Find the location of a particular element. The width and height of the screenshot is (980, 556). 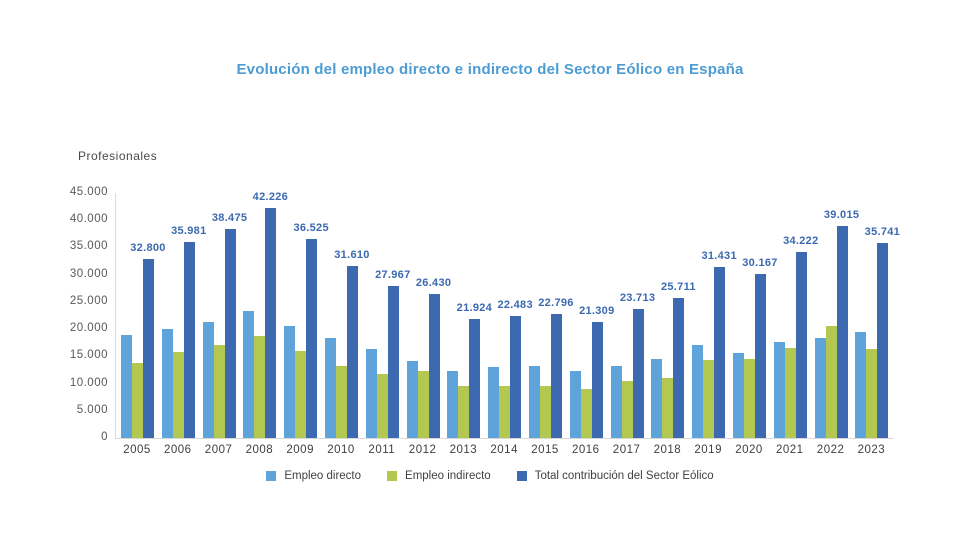

bar-directo-2008 is located at coordinates (249, 374).